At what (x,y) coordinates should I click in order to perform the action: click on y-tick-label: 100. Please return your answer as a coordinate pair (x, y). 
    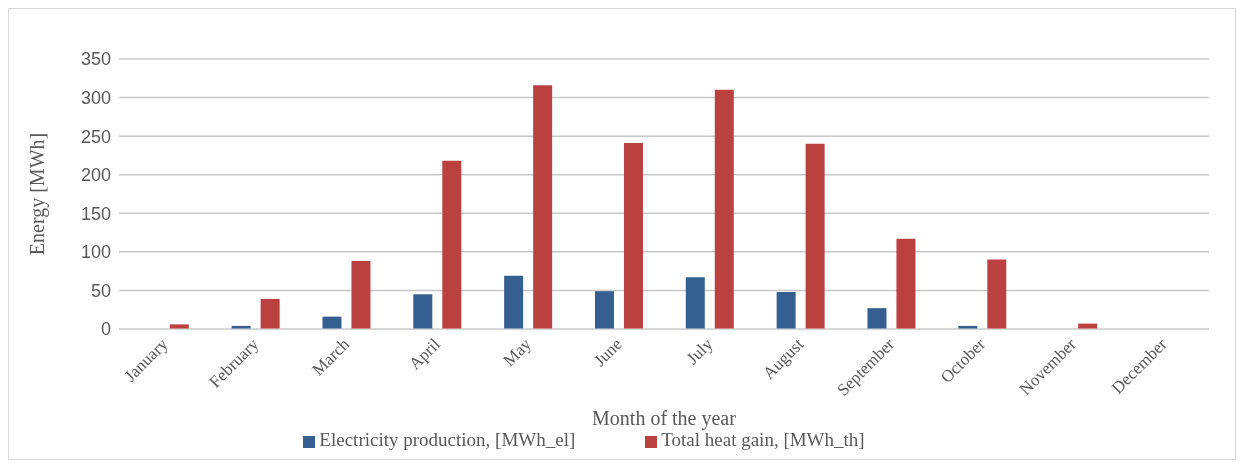
    Looking at the image, I should click on (95, 252).